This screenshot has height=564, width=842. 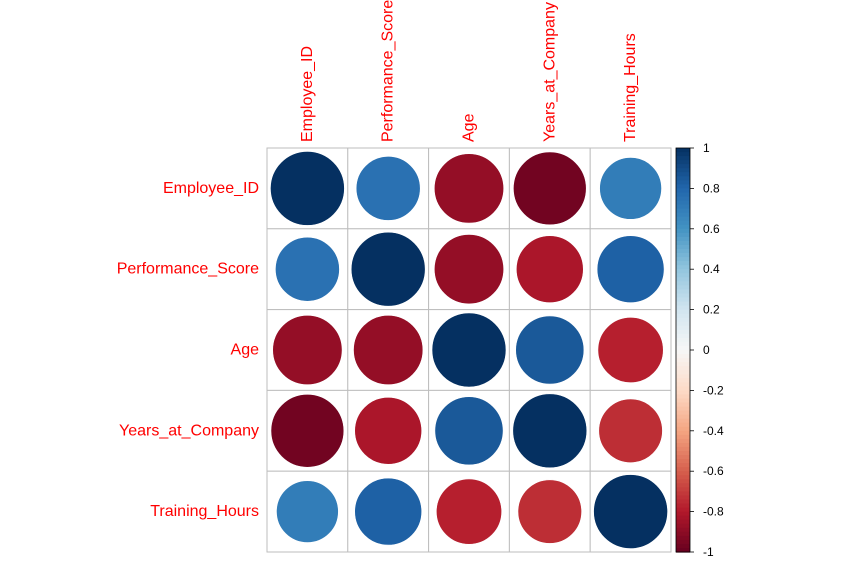 I want to click on circle-age-training-hours, so click(x=630, y=350).